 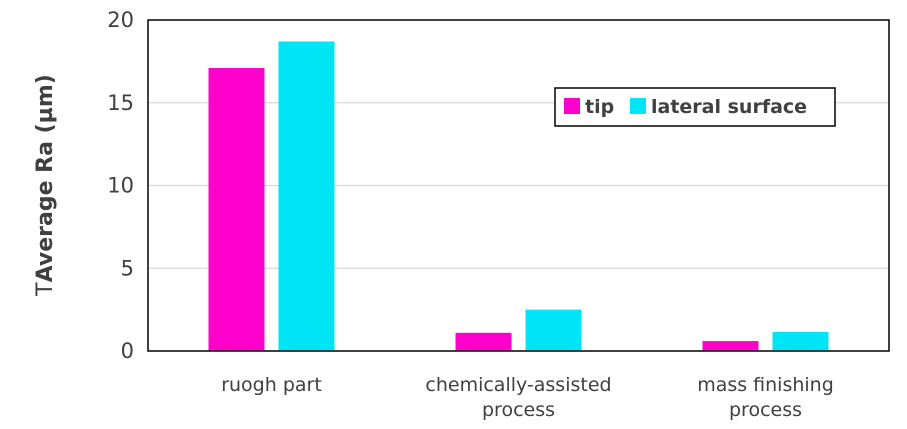 I want to click on x-category-label: chemically-assisted, so click(x=518, y=385).